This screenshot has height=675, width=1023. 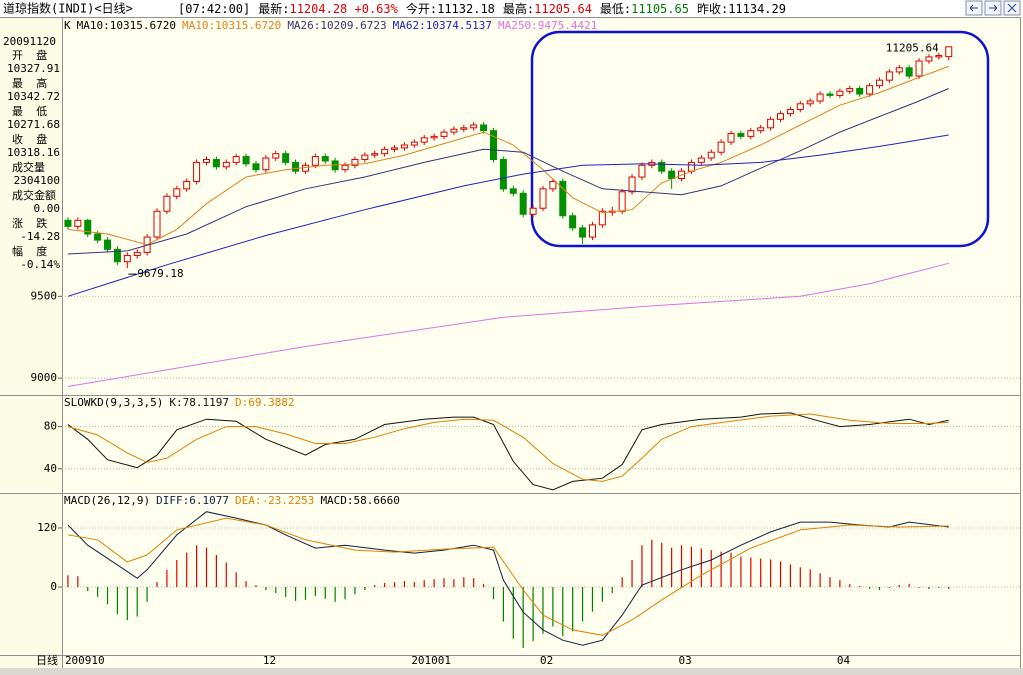 I want to click on y-tick-label: 80, so click(x=50, y=426).